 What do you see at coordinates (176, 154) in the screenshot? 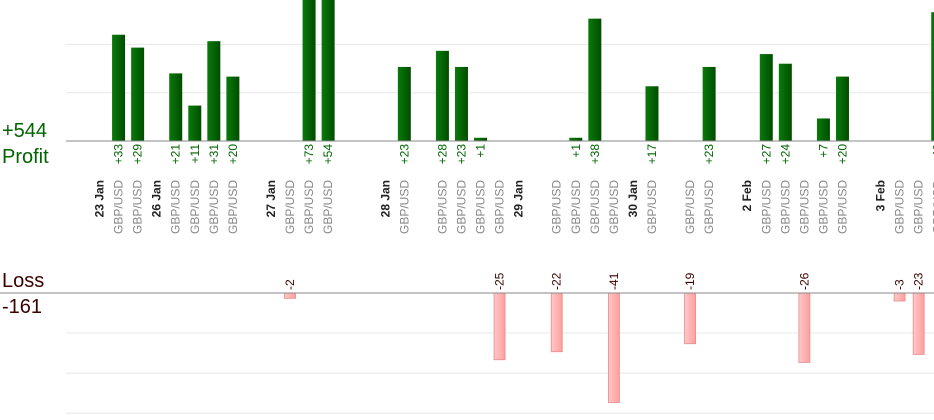
I see `profit-value-label: +21` at bounding box center [176, 154].